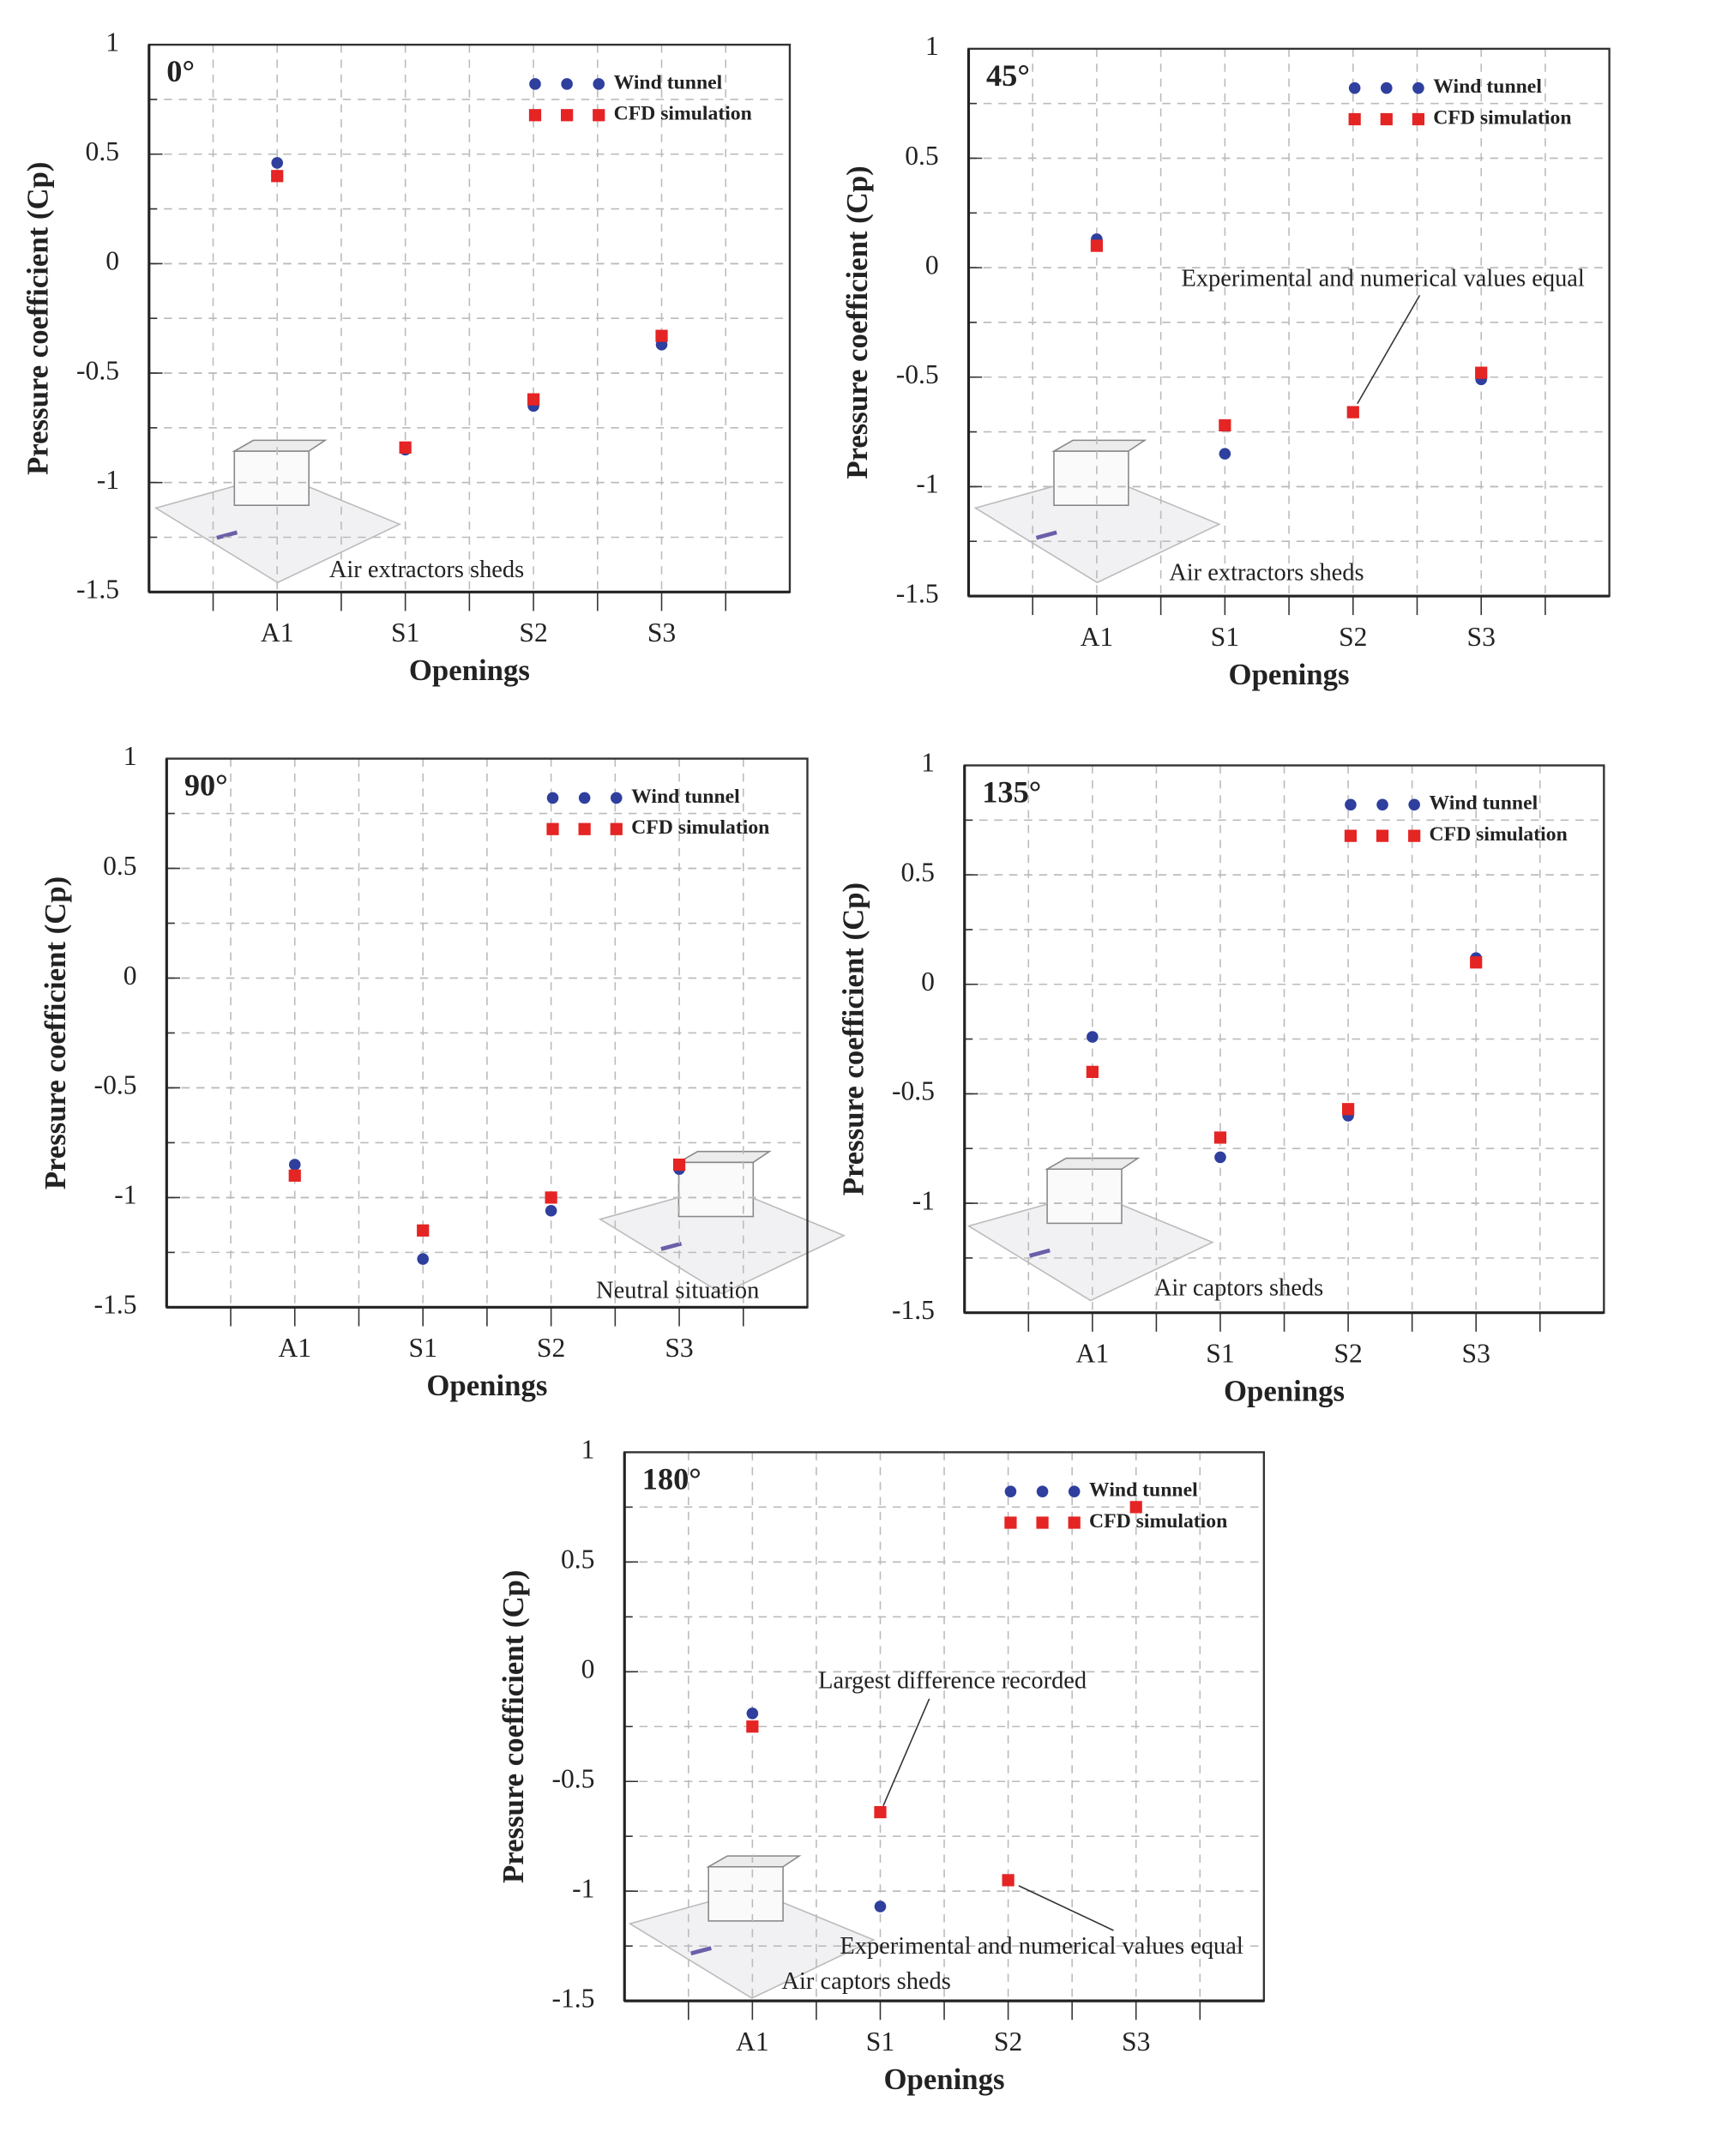  What do you see at coordinates (427, 570) in the screenshot?
I see `annotation: Air extractors sheds` at bounding box center [427, 570].